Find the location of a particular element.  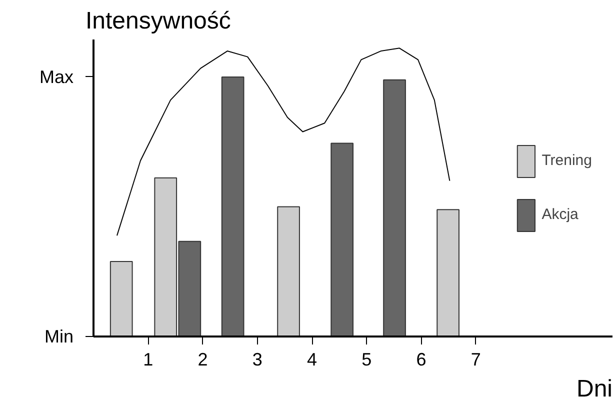

x-tick-label: 3 is located at coordinates (257, 360).